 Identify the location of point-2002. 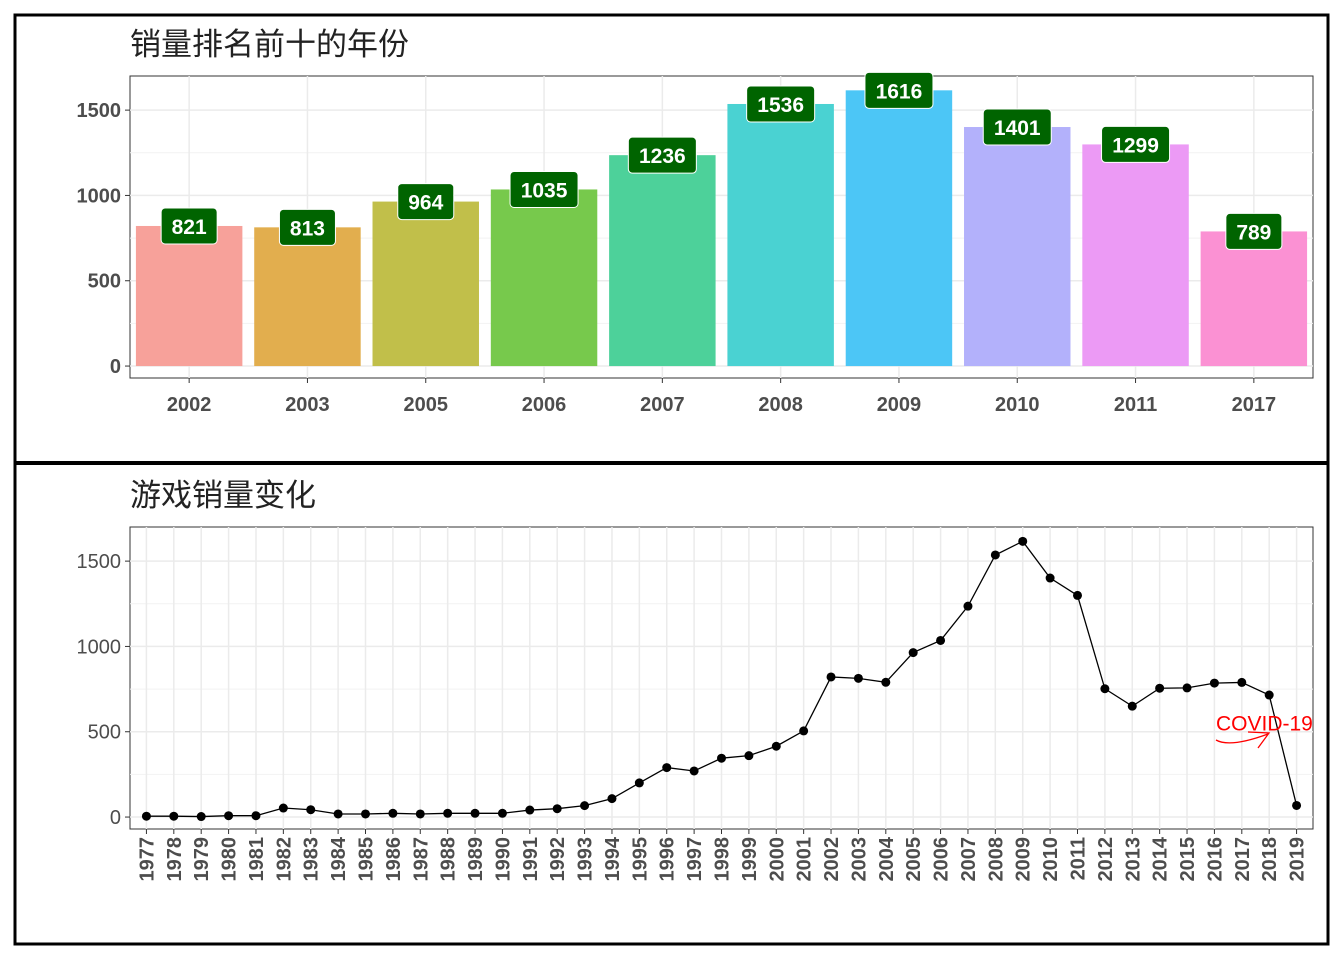
(831, 677).